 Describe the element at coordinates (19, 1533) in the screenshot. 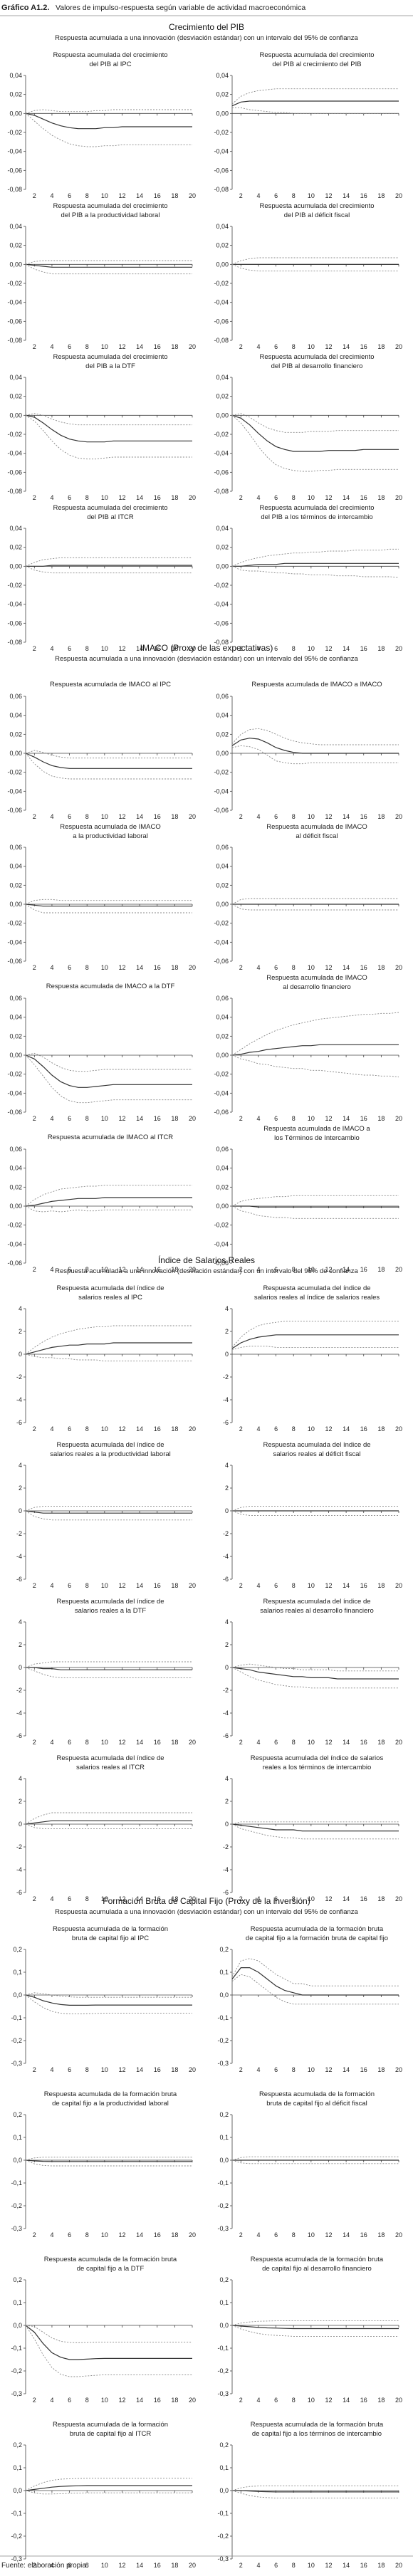

I see `y-tick-label: -2` at that location.